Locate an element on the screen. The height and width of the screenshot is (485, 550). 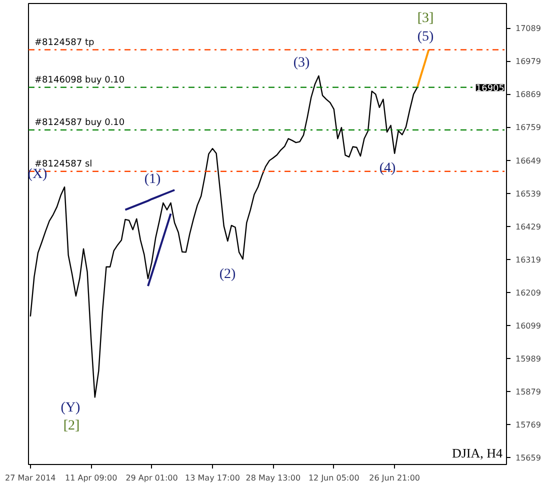
y-tick-label: 17089 is located at coordinates (528, 29).